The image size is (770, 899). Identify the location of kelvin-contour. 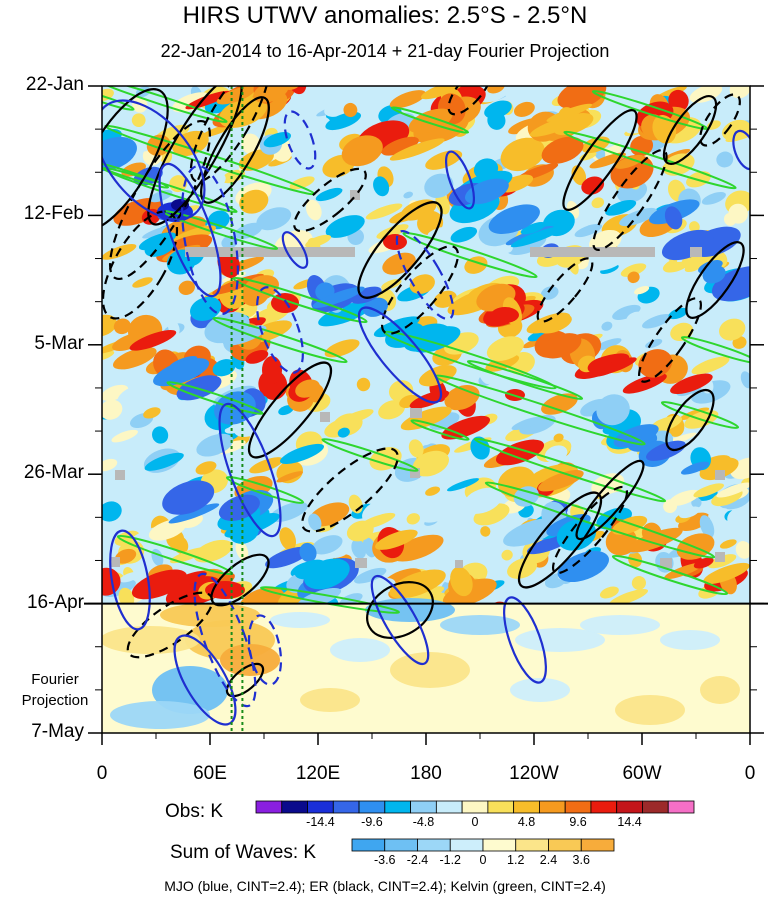
(136, 175).